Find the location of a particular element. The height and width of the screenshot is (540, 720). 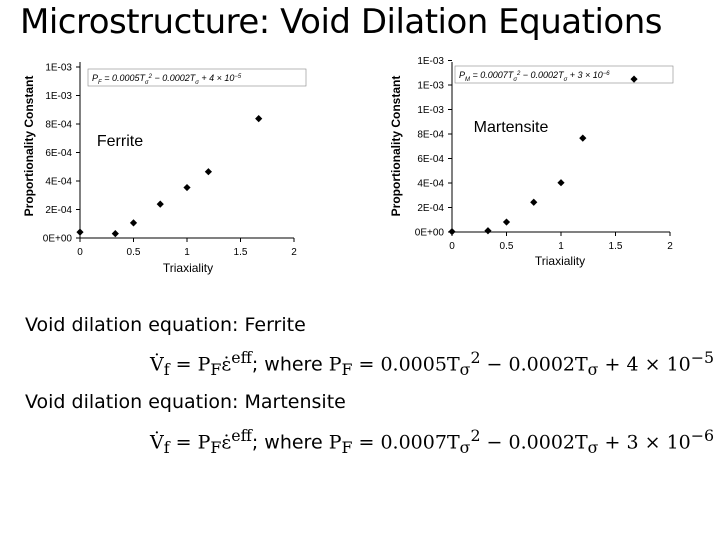

material-label: Ferrite is located at coordinates (120, 141).